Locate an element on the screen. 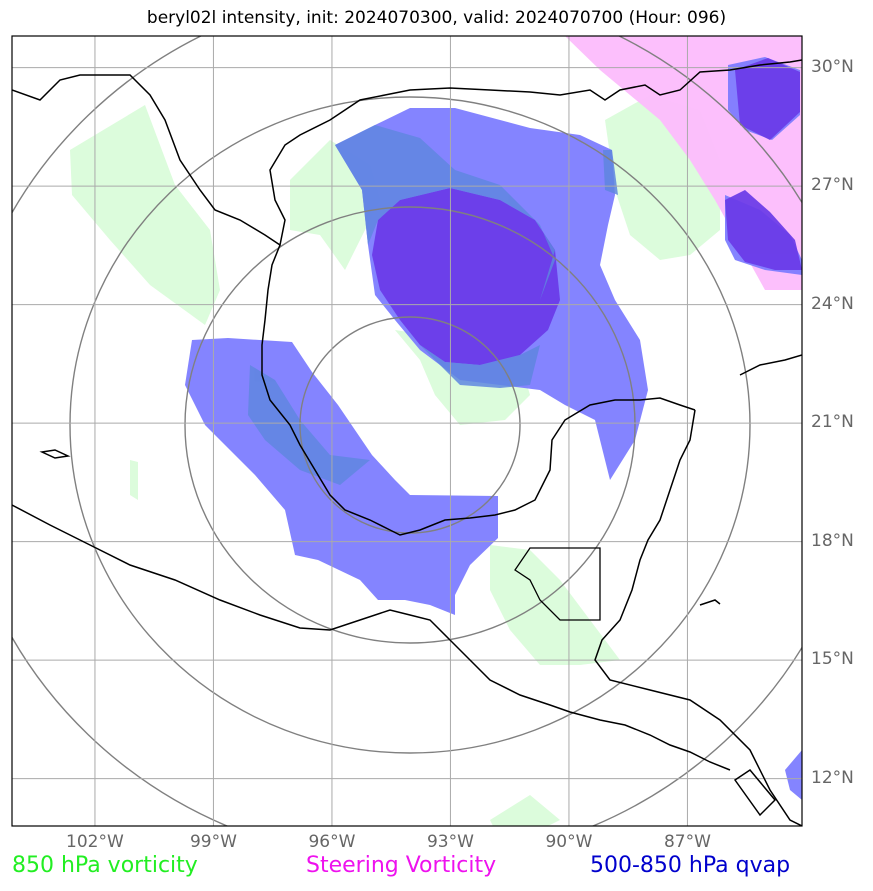  legend-850-vorticity: 850 hPa vorticity is located at coordinates (105, 865).